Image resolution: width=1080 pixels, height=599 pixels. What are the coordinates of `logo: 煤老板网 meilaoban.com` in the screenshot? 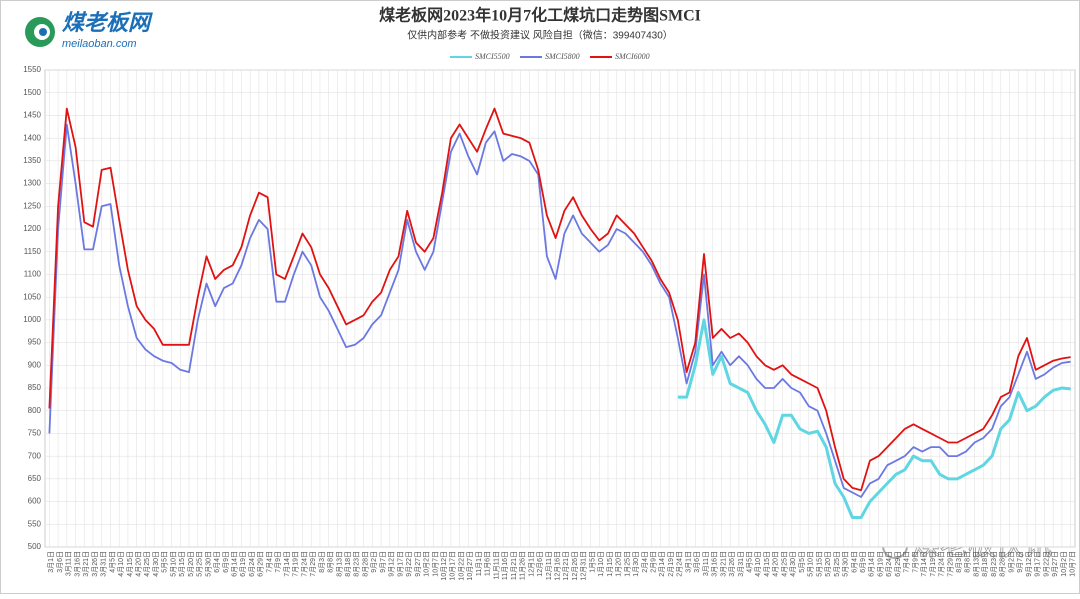 It's located at (89, 30).